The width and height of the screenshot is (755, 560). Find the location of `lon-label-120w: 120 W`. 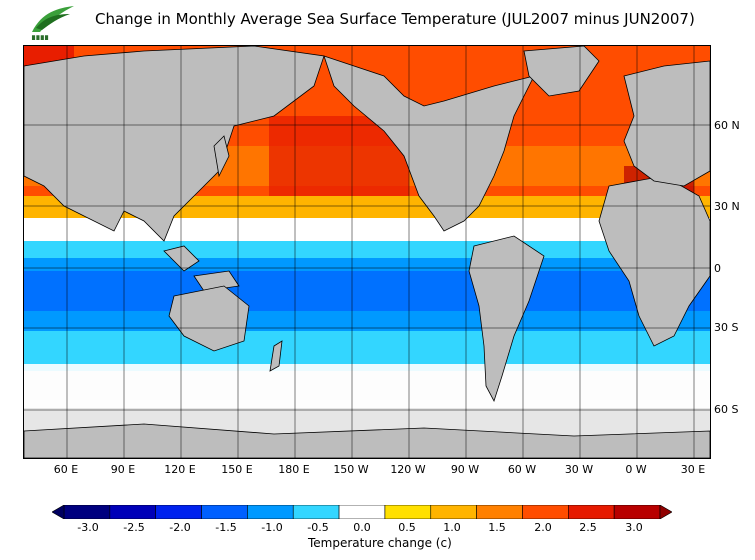

lon-label-120w: 120 W is located at coordinates (408, 469).